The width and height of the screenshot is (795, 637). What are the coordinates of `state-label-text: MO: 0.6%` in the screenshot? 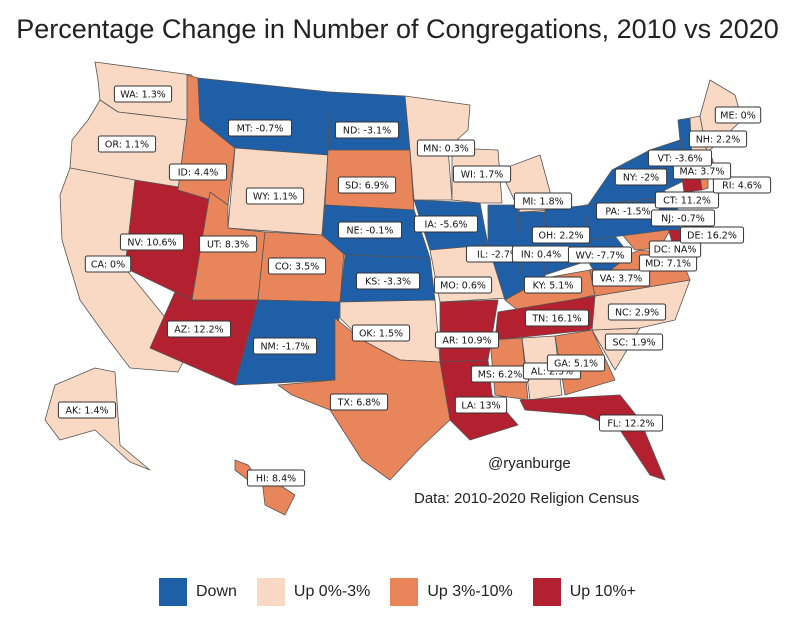 It's located at (463, 286).